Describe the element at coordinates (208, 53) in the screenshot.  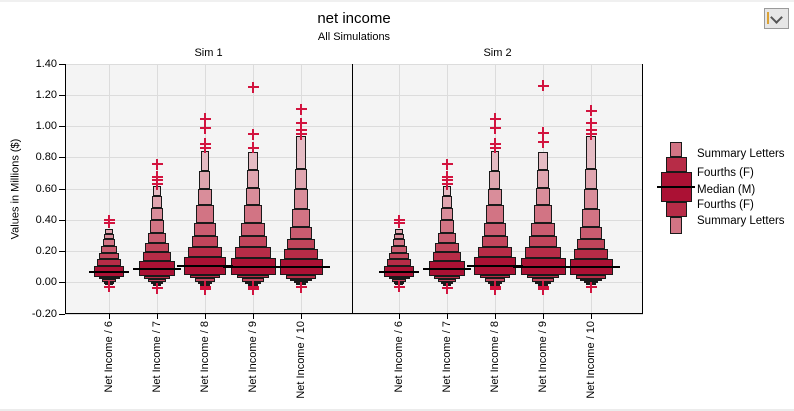
I see `panel-label-sim-1: Sim 1` at that location.